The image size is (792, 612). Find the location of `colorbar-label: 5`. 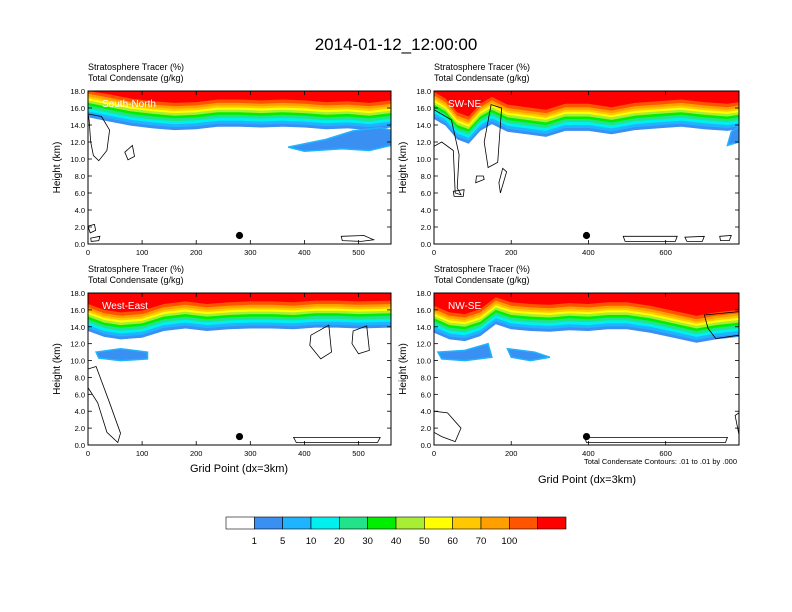

colorbar-label: 5 is located at coordinates (282, 541).